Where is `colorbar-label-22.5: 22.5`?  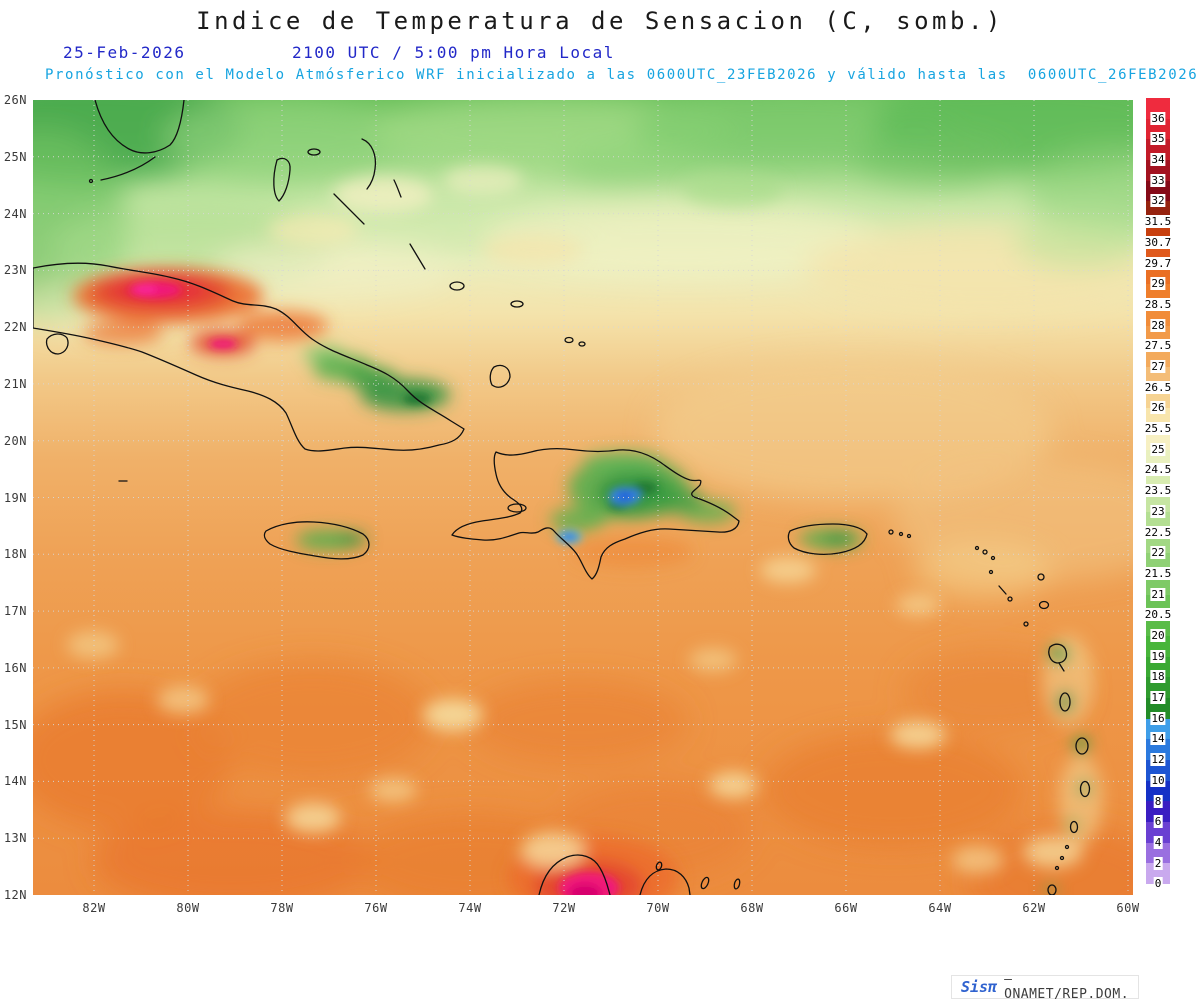 colorbar-label-22.5: 22.5 is located at coordinates (1158, 532).